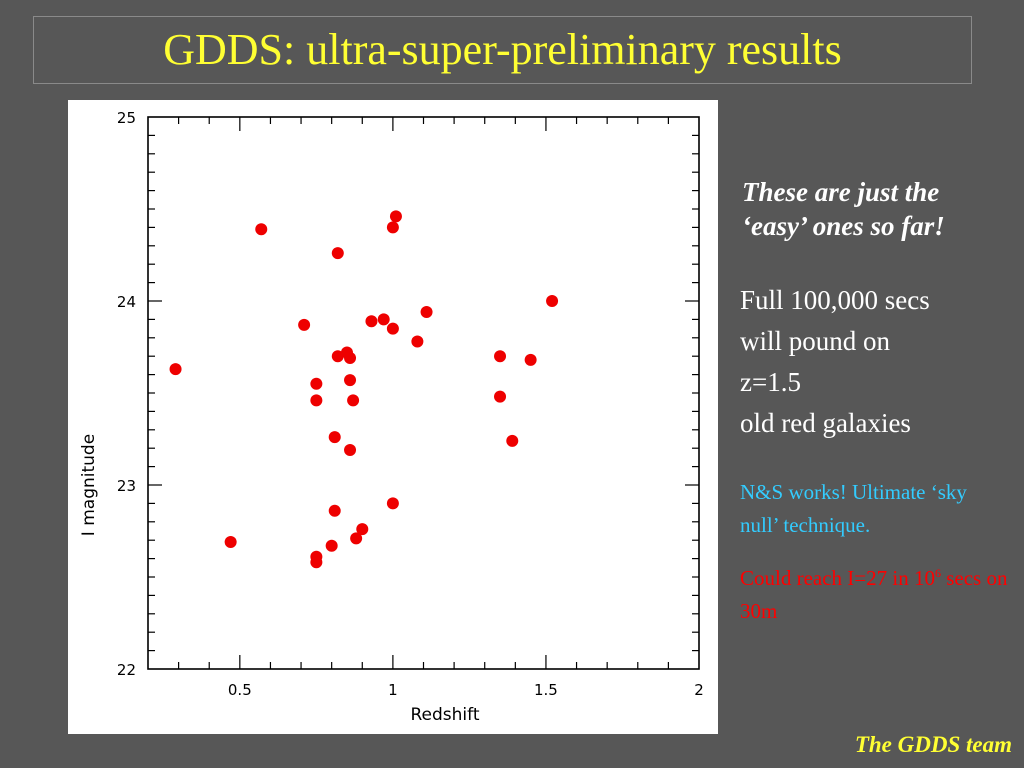  I want to click on title-box: GDDS: ultra-super-preliminary results, so click(502, 50).